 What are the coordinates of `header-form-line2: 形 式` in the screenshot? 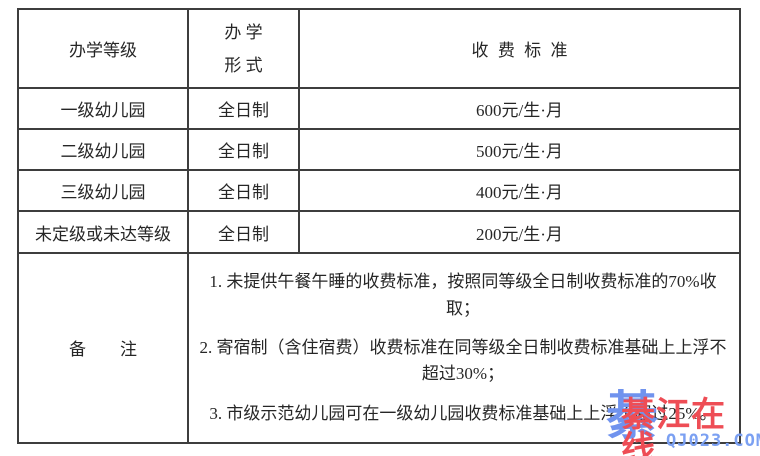 It's located at (243, 65).